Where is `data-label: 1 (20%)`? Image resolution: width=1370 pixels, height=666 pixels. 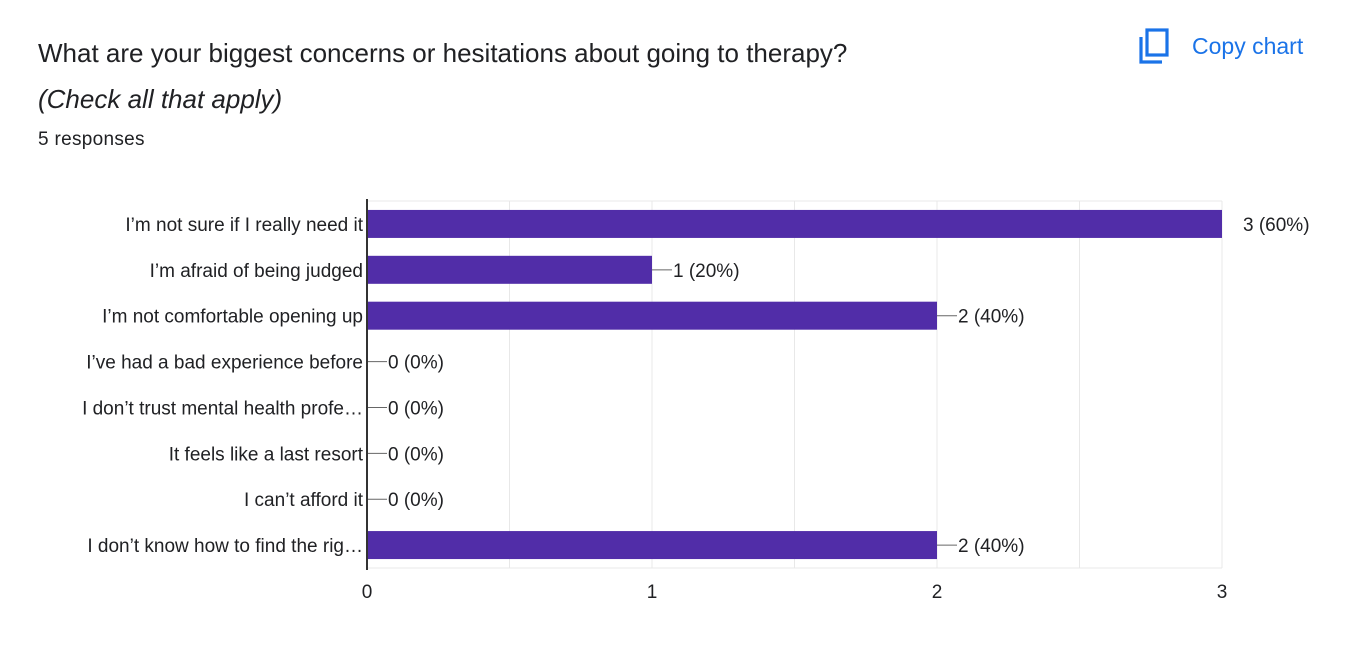 data-label: 1 (20%) is located at coordinates (706, 271).